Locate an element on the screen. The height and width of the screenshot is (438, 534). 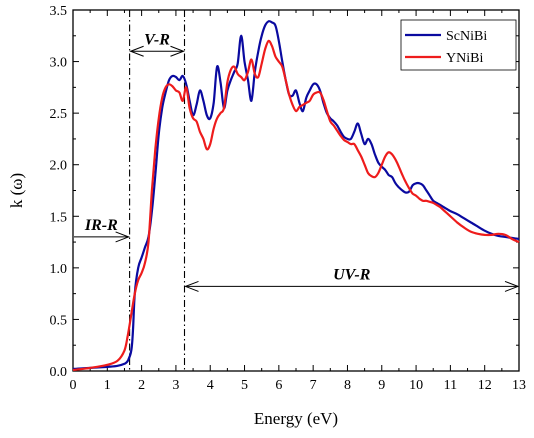
x-tick-label: 2 is located at coordinates (141, 385).